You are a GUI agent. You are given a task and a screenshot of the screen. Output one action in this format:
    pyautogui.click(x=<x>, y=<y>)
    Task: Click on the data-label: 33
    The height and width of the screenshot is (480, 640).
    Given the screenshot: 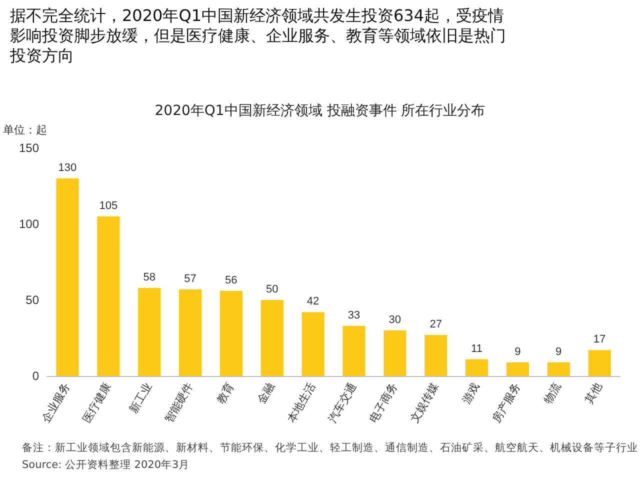 What is the action you would take?
    pyautogui.click(x=354, y=315)
    